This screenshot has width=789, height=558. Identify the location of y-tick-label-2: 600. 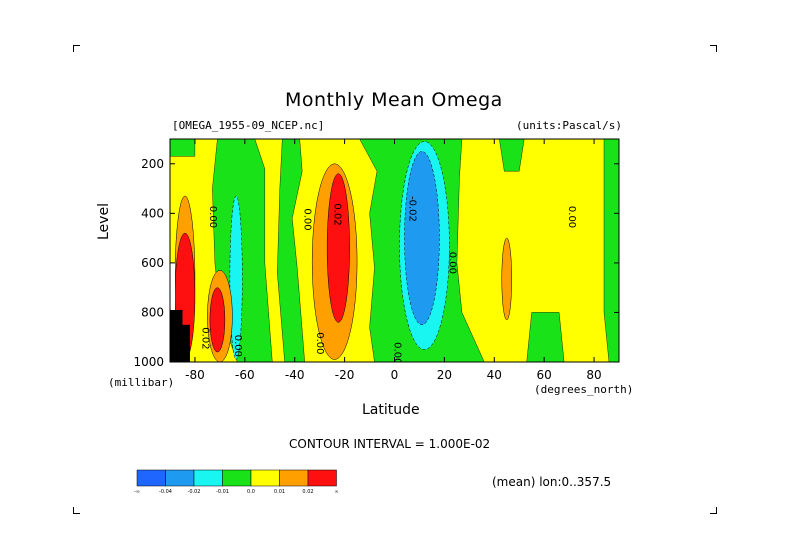
(152, 263).